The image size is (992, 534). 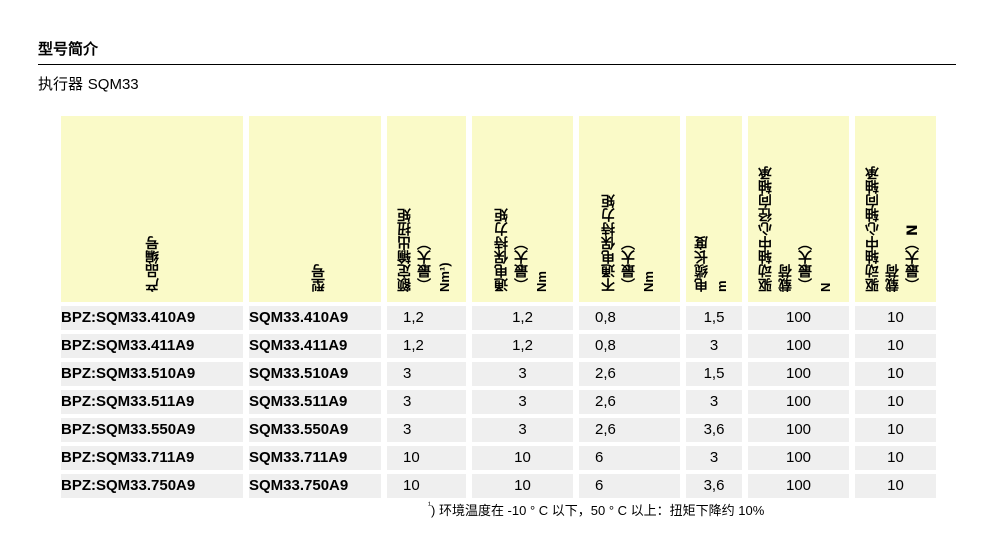 I want to click on column-header: 电缆长度 m, so click(x=714, y=209).